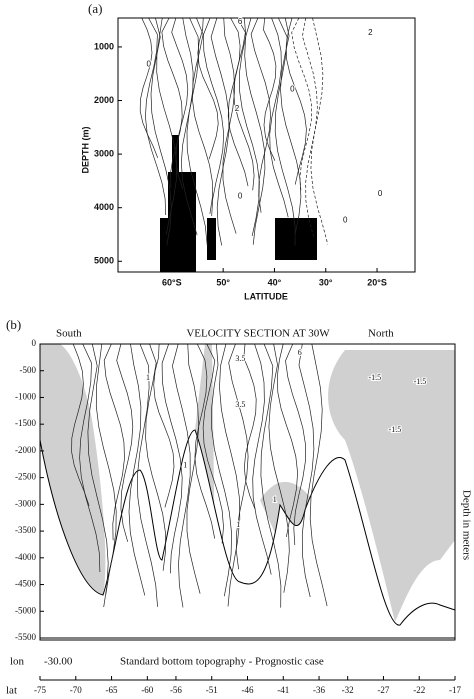  Describe the element at coordinates (25, 503) in the screenshot. I see `y-tick-label: -3000` at that location.